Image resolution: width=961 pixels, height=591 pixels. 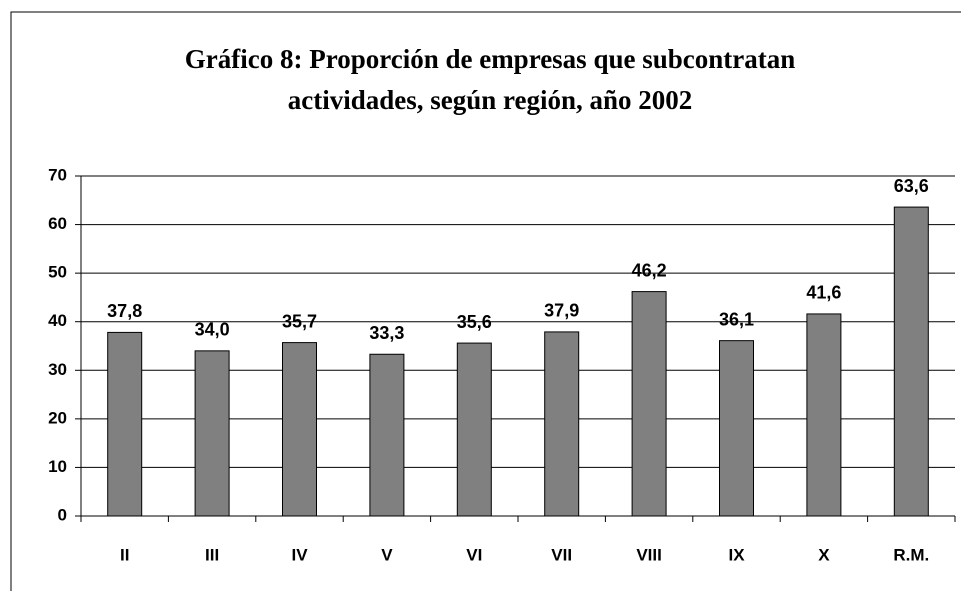 I want to click on y-tick-label: 50, so click(x=57, y=272).